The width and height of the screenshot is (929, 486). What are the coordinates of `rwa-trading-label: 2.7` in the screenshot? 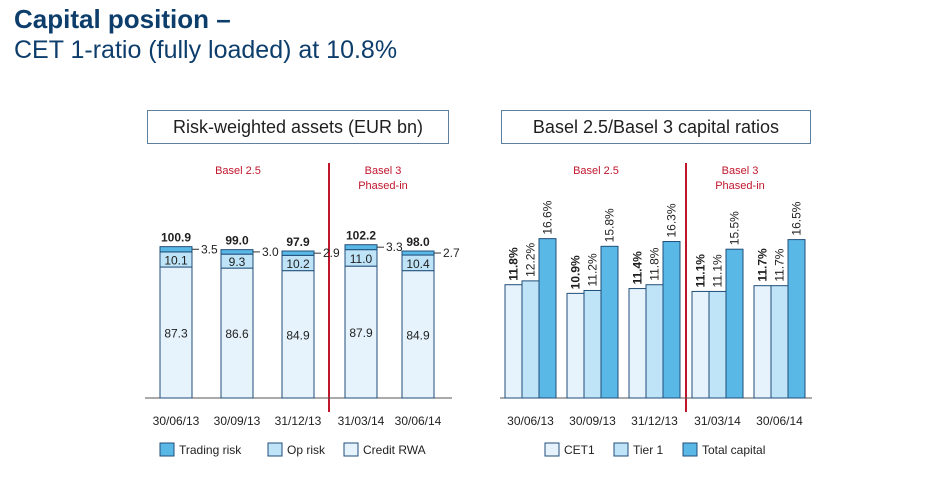 It's located at (451, 253).